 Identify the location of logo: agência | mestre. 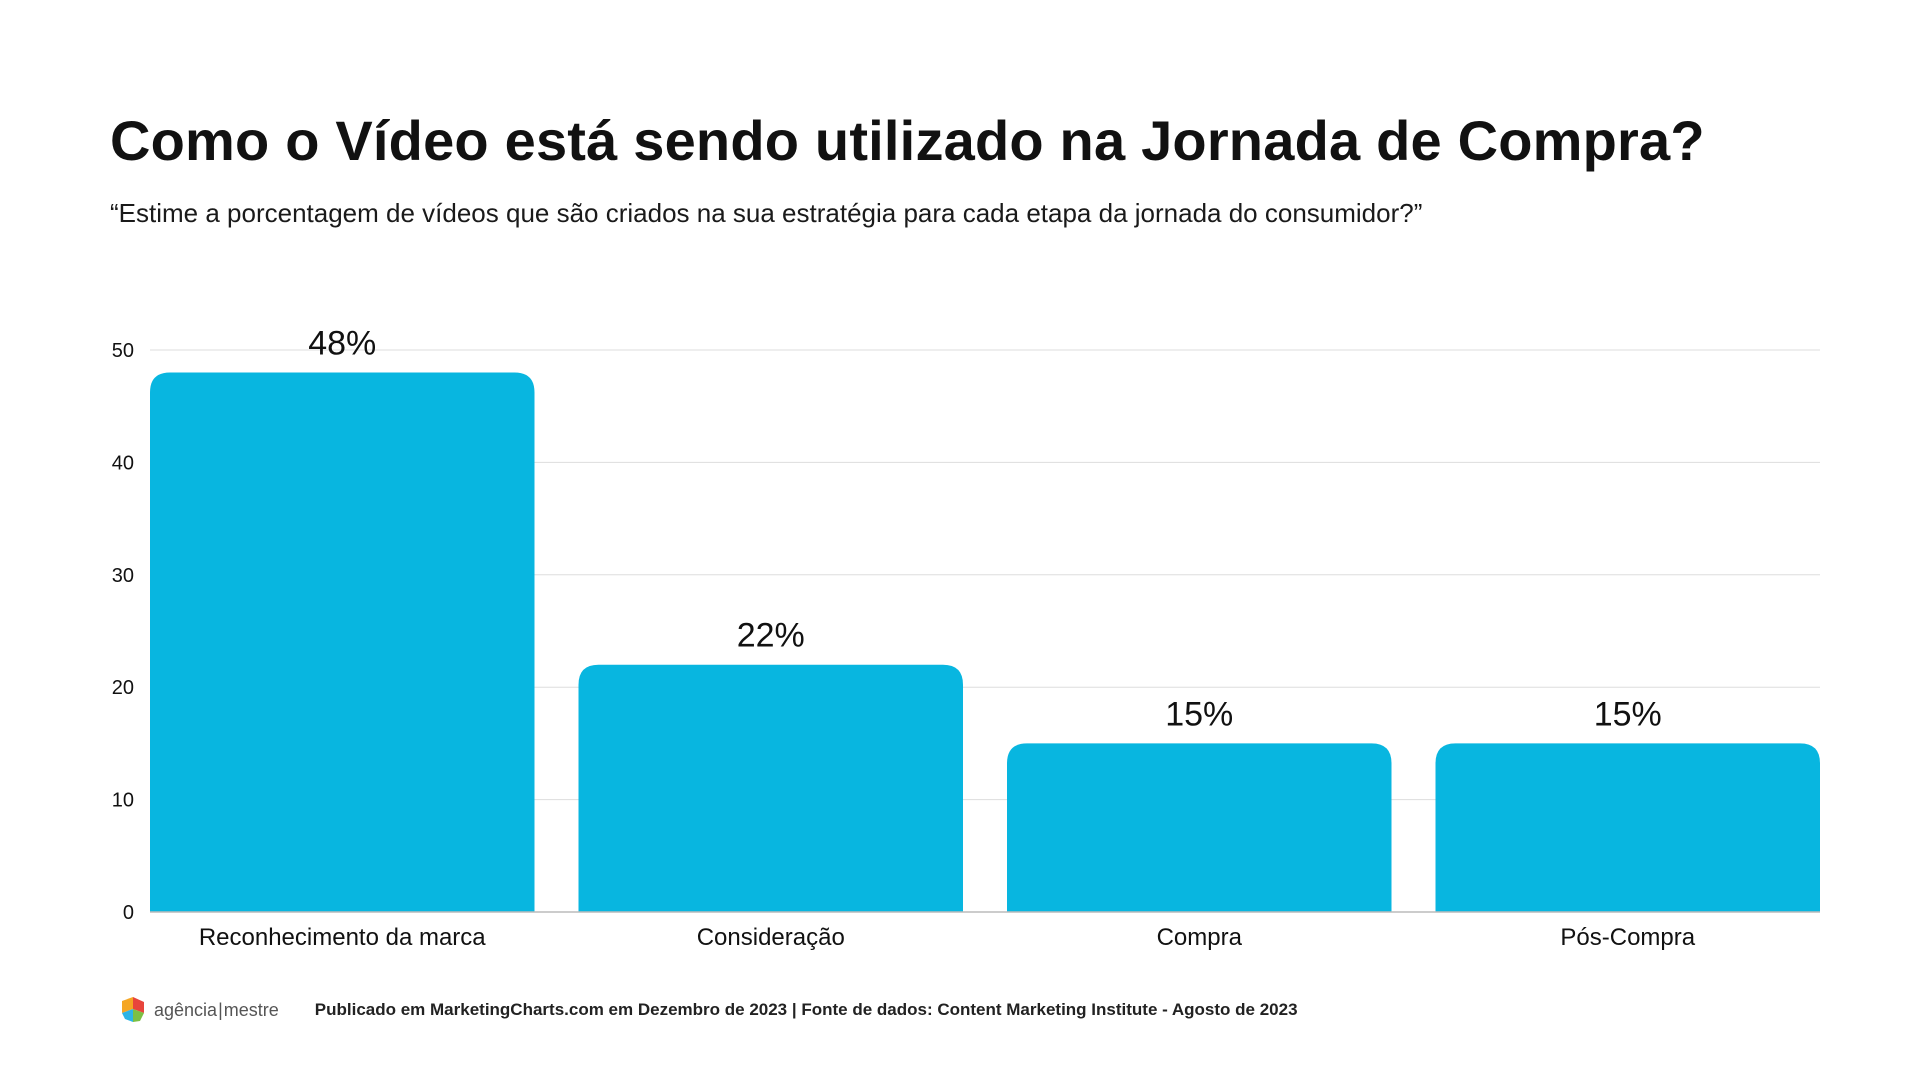
(198, 1010).